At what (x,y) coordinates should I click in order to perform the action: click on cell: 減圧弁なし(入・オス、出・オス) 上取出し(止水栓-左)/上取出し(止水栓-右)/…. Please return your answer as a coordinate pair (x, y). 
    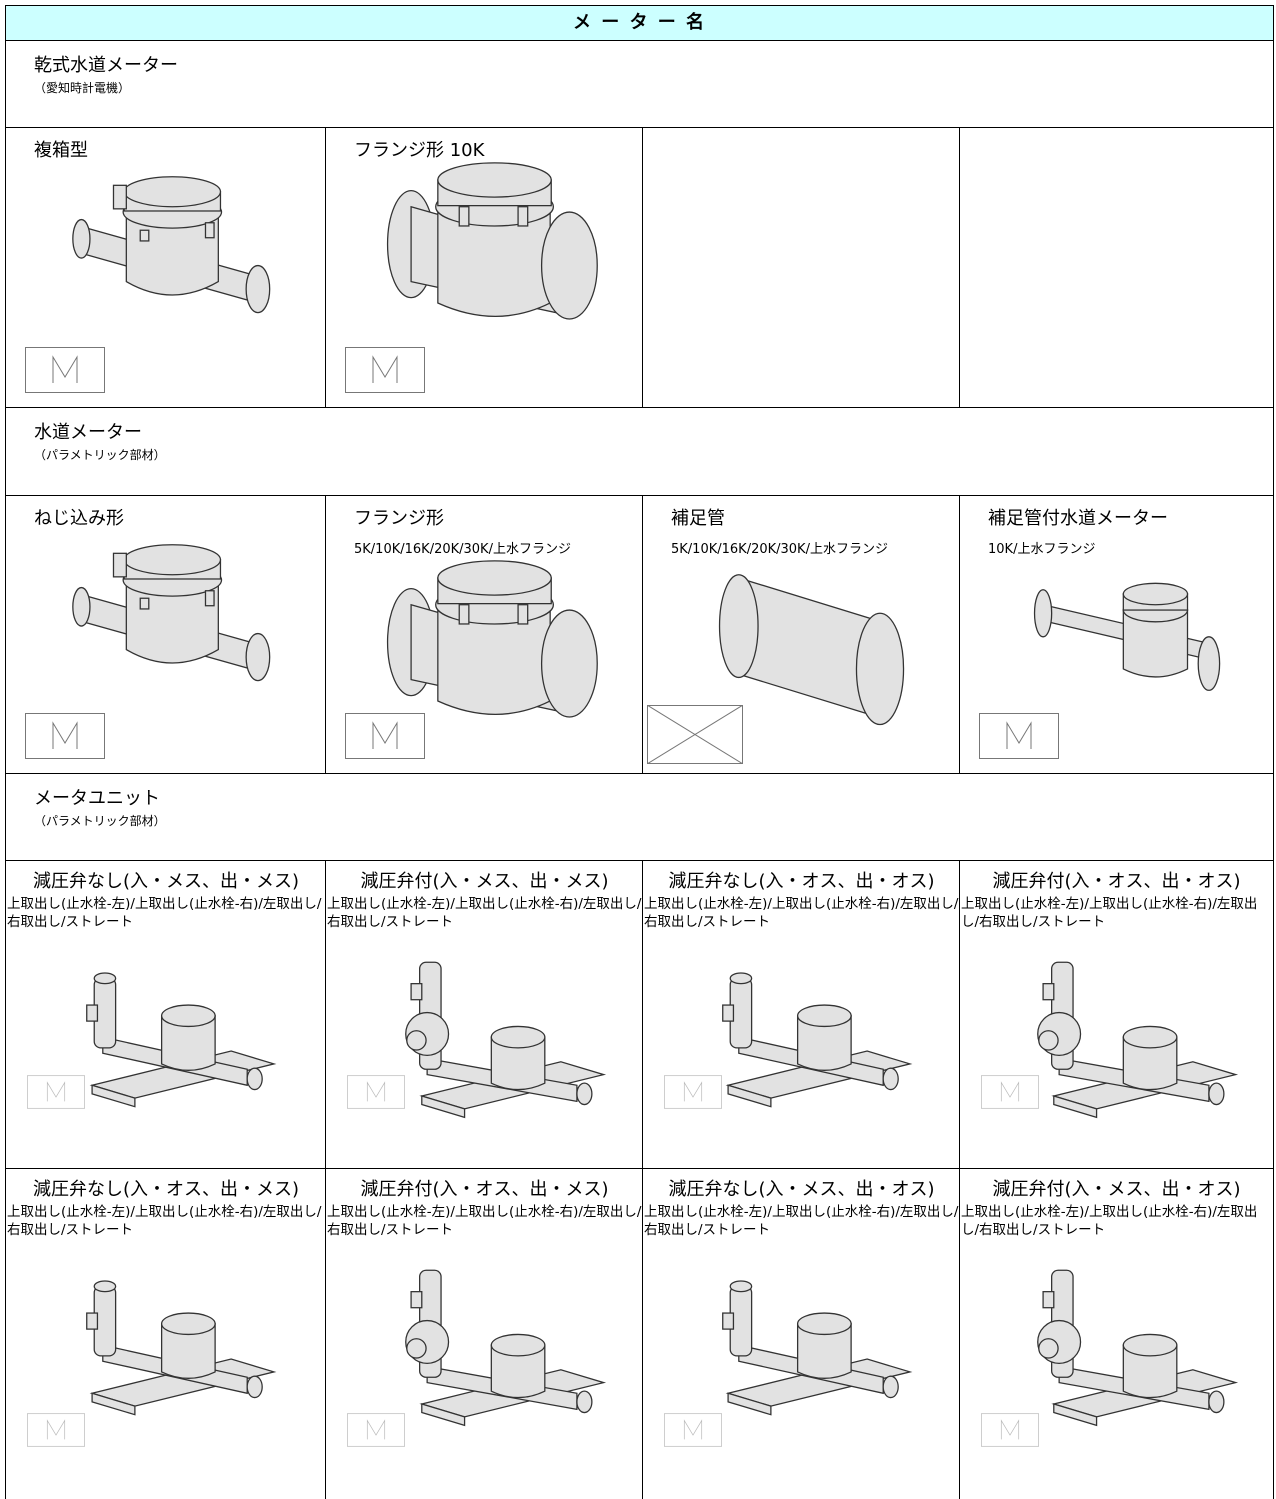
    Looking at the image, I should click on (801, 1014).